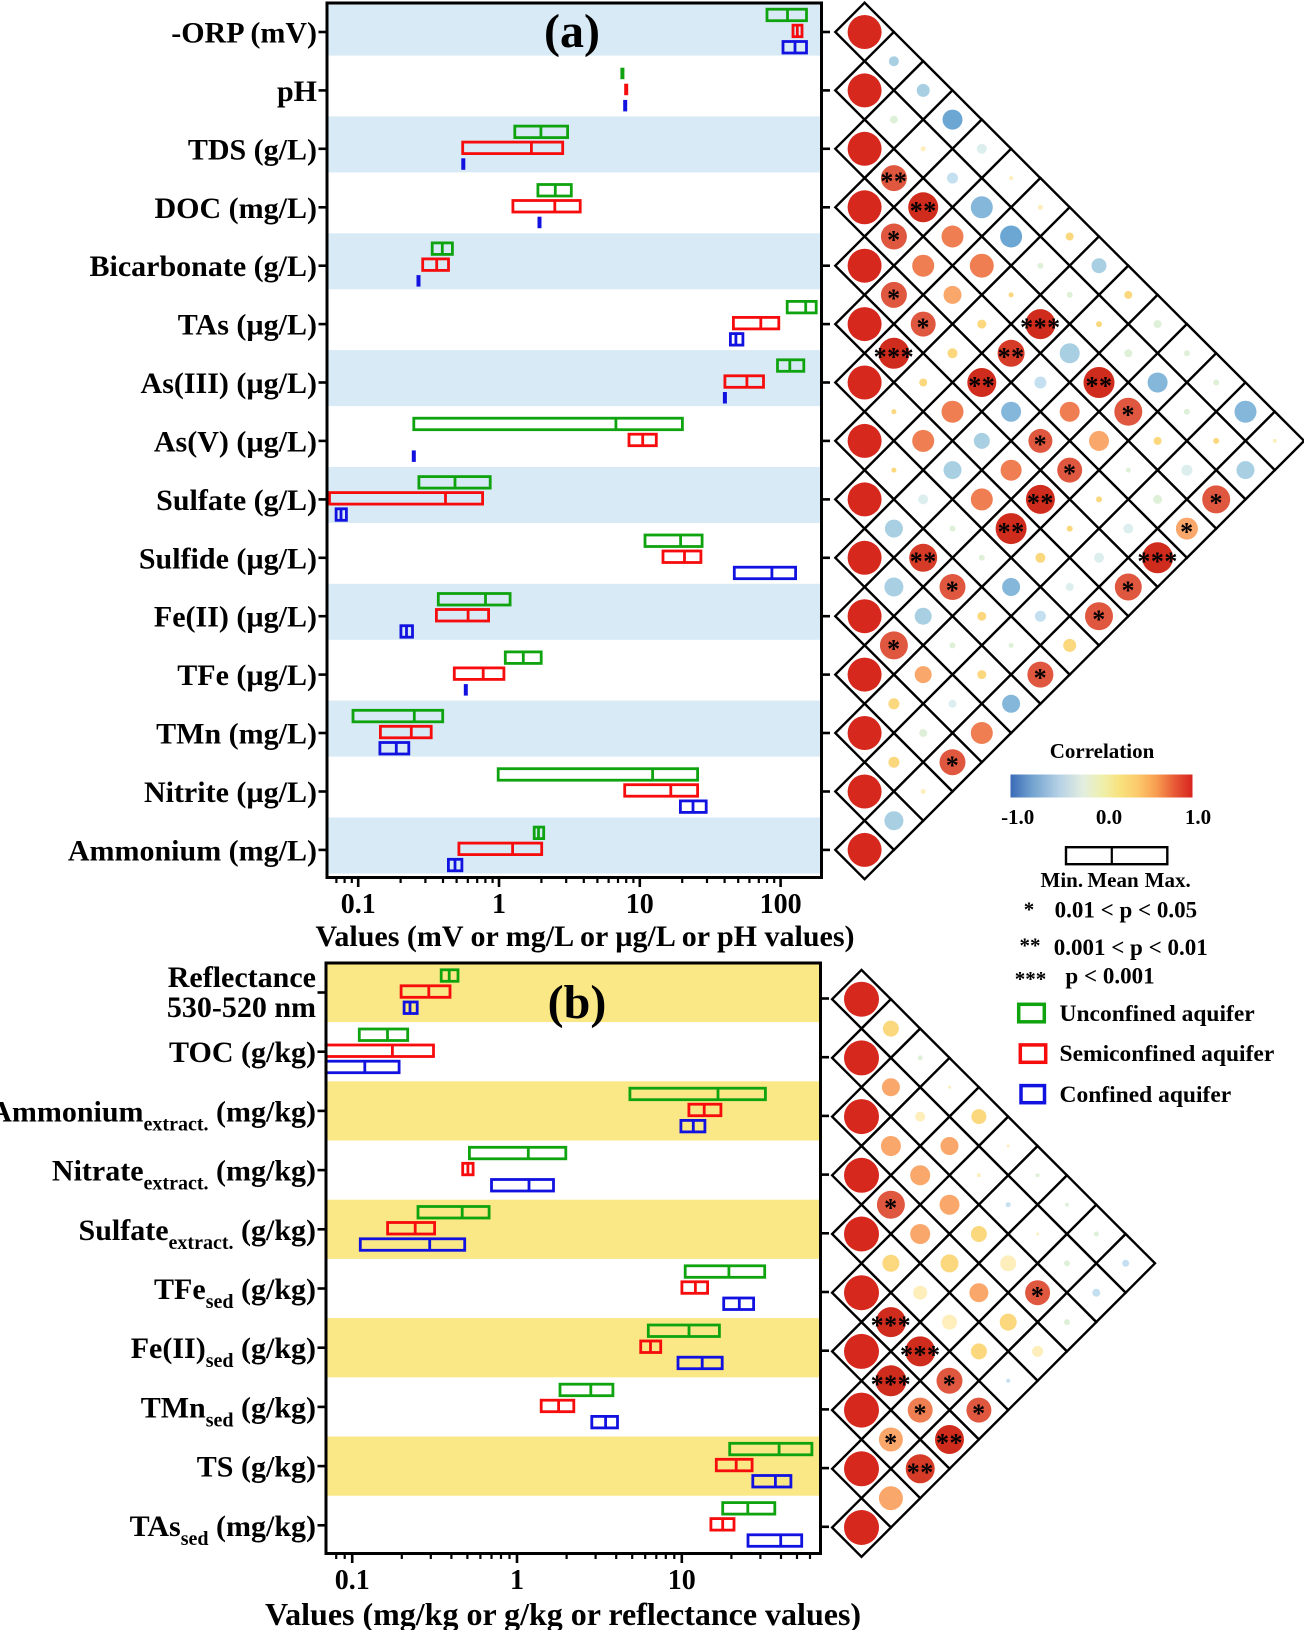 This screenshot has height=1635, width=1304. What do you see at coordinates (297, 91) in the screenshot?
I see `svg-text: pH` at bounding box center [297, 91].